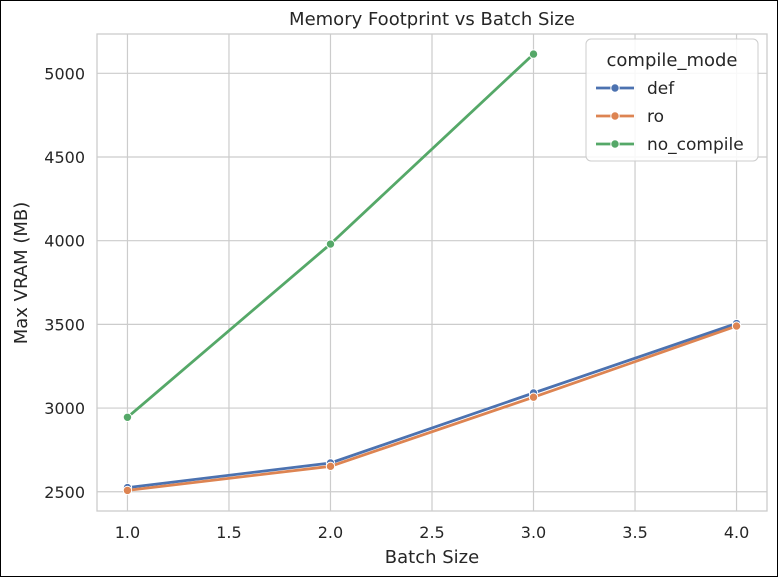 The height and width of the screenshot is (577, 778). I want to click on x-axis-ticks: 1.0 1.5 2.0 2.5 3.0 3.5 4.0, so click(432, 532).